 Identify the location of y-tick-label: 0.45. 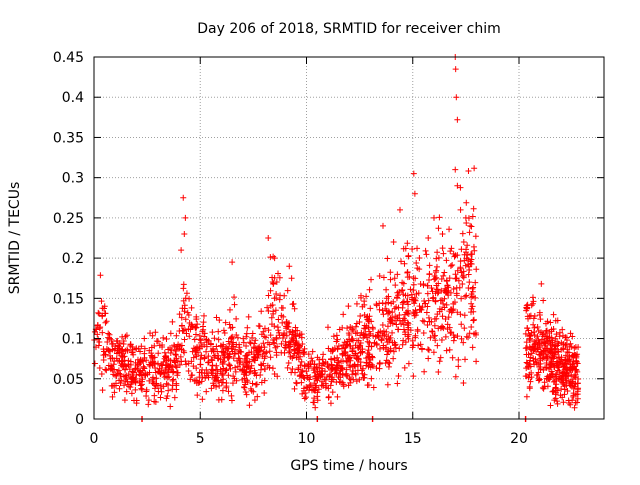
(68, 58).